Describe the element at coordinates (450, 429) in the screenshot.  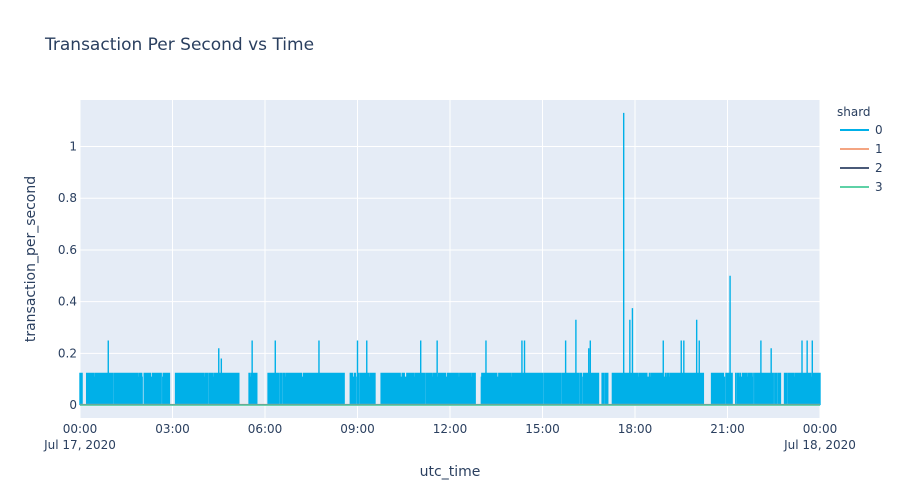
I see `x-tick-label: 12:00` at that location.